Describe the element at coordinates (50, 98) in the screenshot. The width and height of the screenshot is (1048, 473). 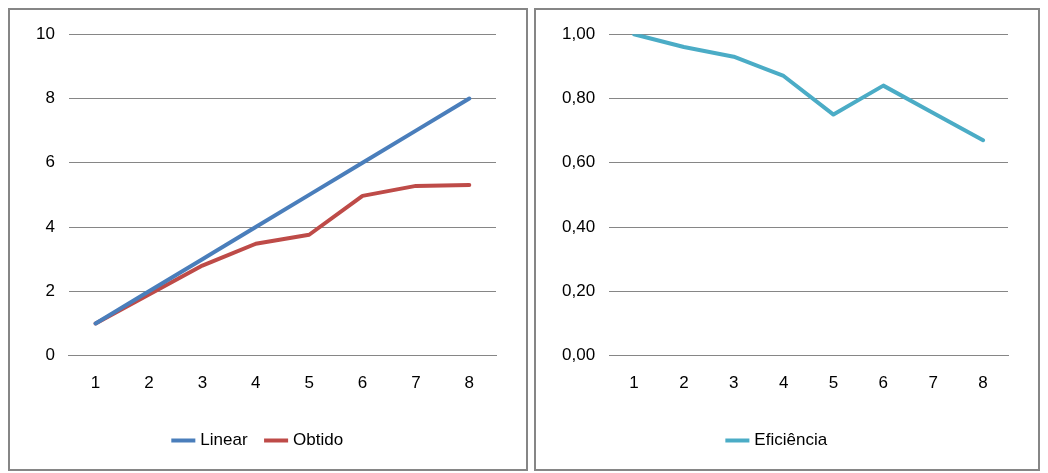
I see `y-tick-label: 8` at that location.